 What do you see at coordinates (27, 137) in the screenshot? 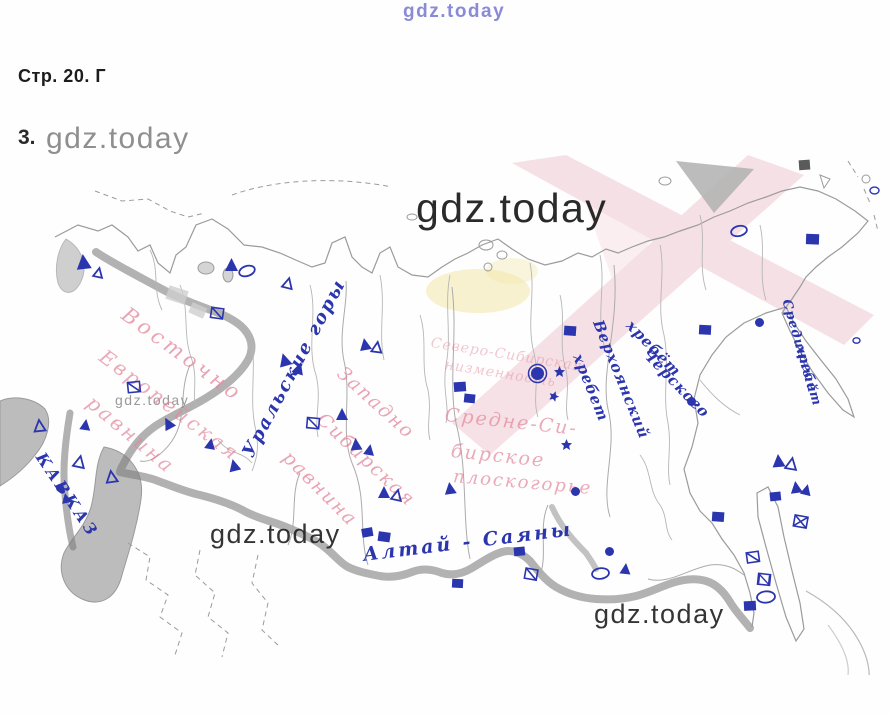
I see `exercise-number: 3.` at bounding box center [27, 137].